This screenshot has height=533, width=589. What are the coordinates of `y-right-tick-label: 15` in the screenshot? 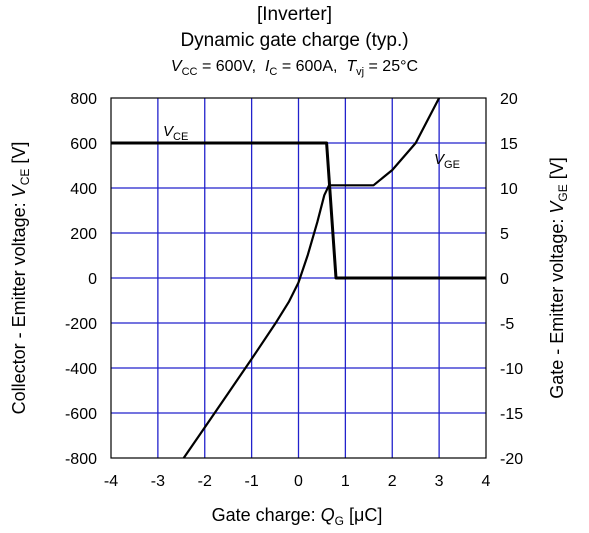 It's located at (509, 144).